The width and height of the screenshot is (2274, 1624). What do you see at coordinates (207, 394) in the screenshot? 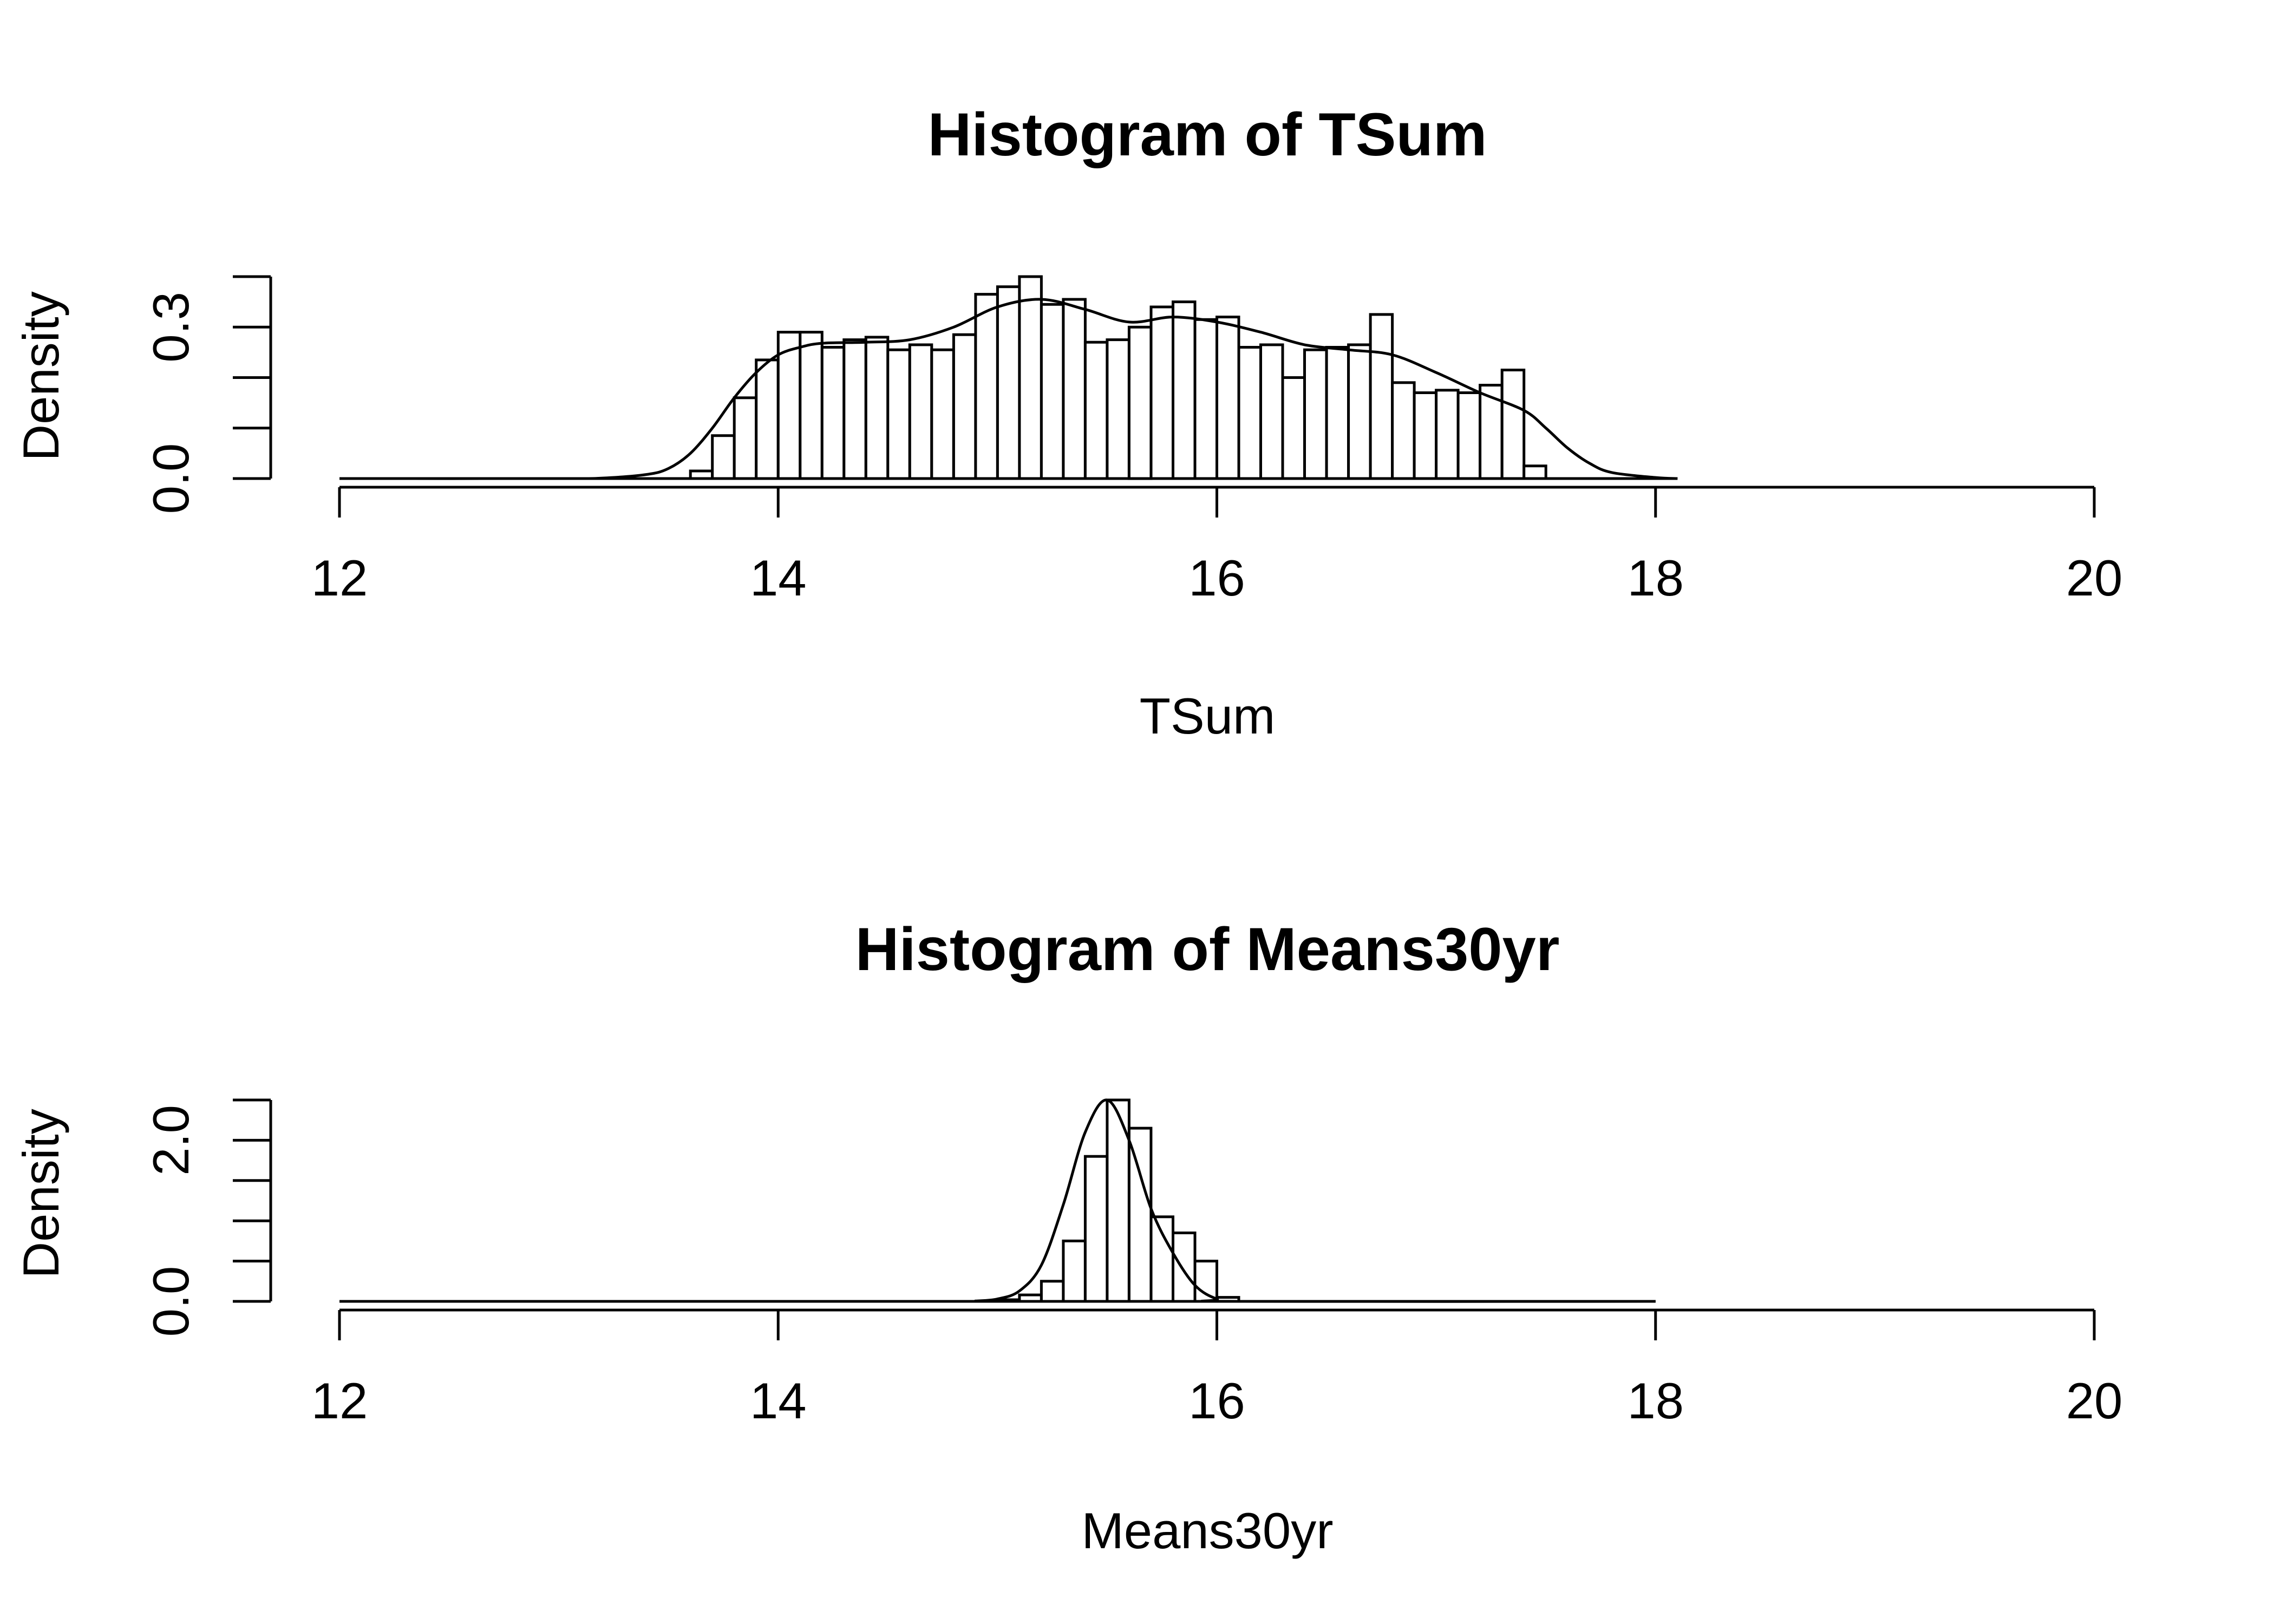
I see `y-axis: 0.0 0.3` at bounding box center [207, 394].